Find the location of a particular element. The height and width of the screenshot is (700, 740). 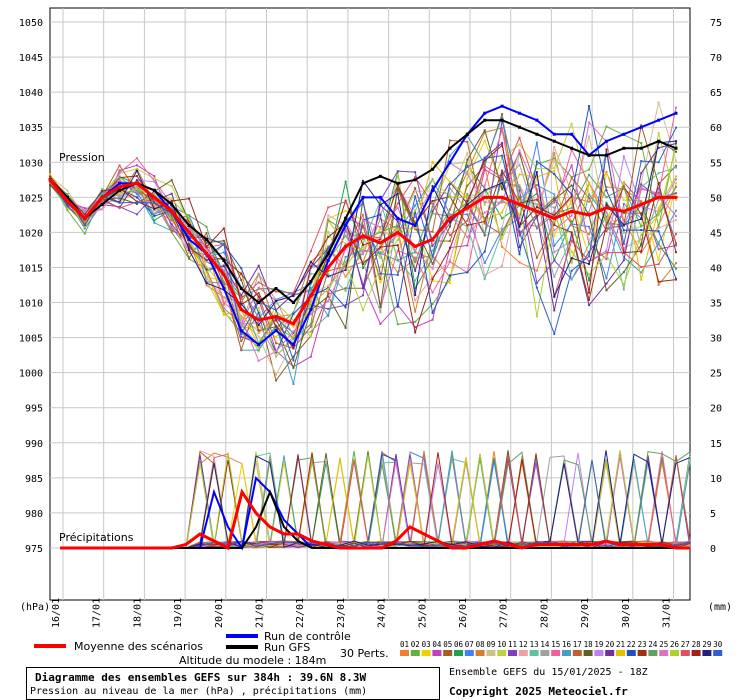

left-tick-label: 1025 is located at coordinates (31, 198).